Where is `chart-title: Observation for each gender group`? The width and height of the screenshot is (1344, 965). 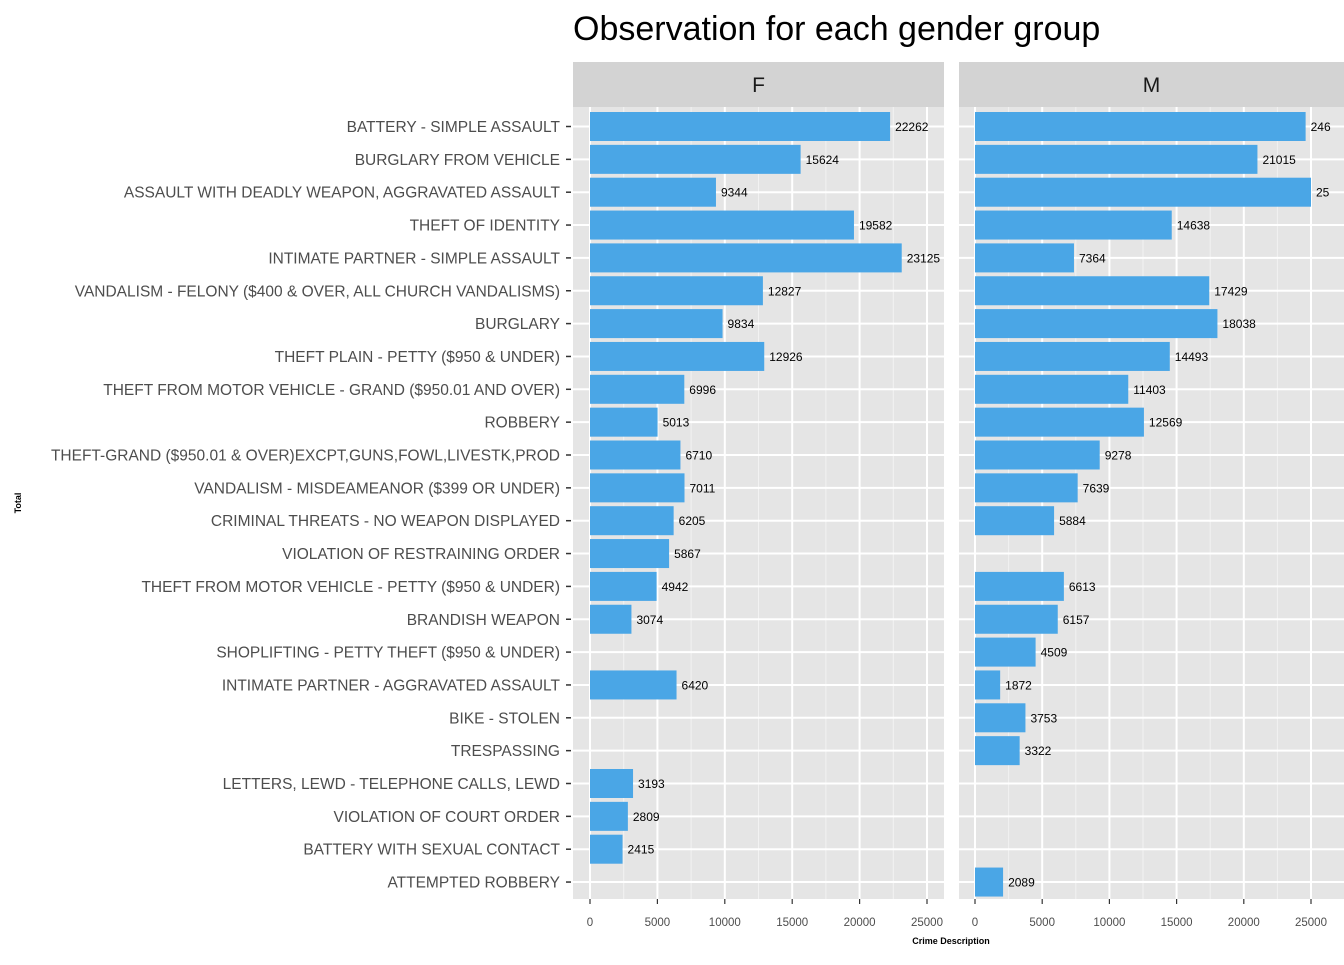
chart-title: Observation for each gender group is located at coordinates (836, 29).